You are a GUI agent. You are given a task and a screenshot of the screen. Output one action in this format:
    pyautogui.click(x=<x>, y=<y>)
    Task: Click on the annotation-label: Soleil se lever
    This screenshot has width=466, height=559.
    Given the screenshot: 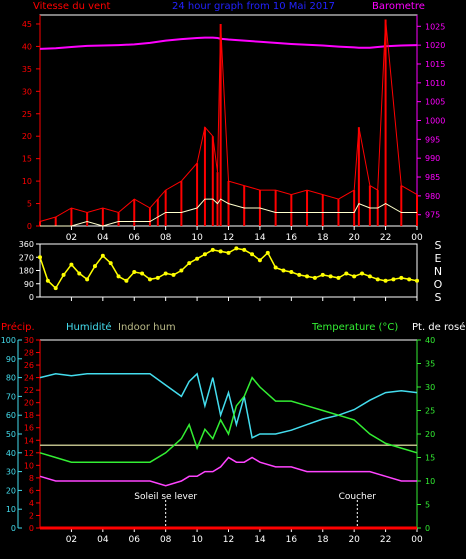 What is the action you would take?
    pyautogui.click(x=165, y=497)
    